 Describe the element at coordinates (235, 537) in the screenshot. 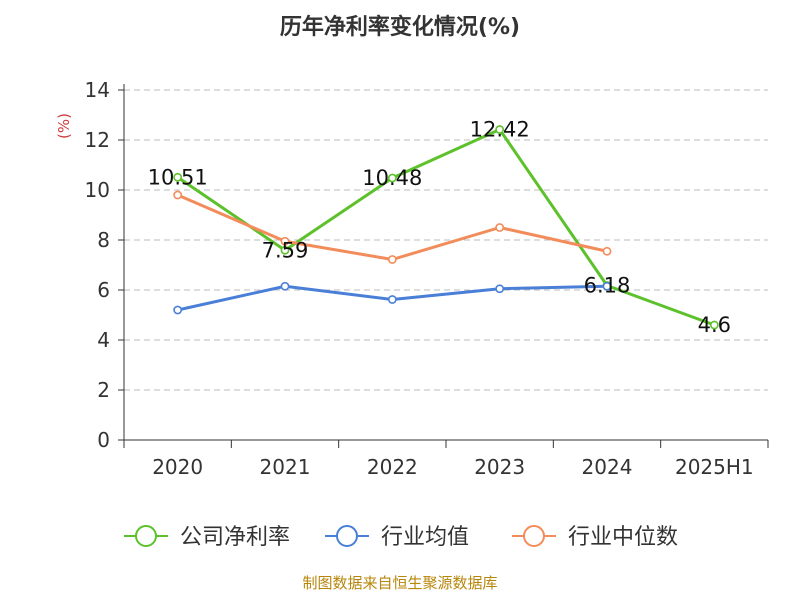

I see `legend-label: 公司净利率` at that location.